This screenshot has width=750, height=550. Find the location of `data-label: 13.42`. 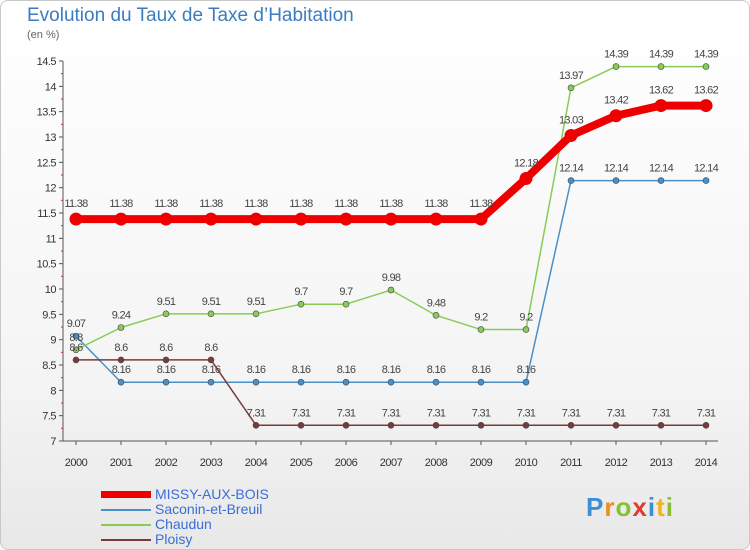

data-label: 13.42 is located at coordinates (616, 101).